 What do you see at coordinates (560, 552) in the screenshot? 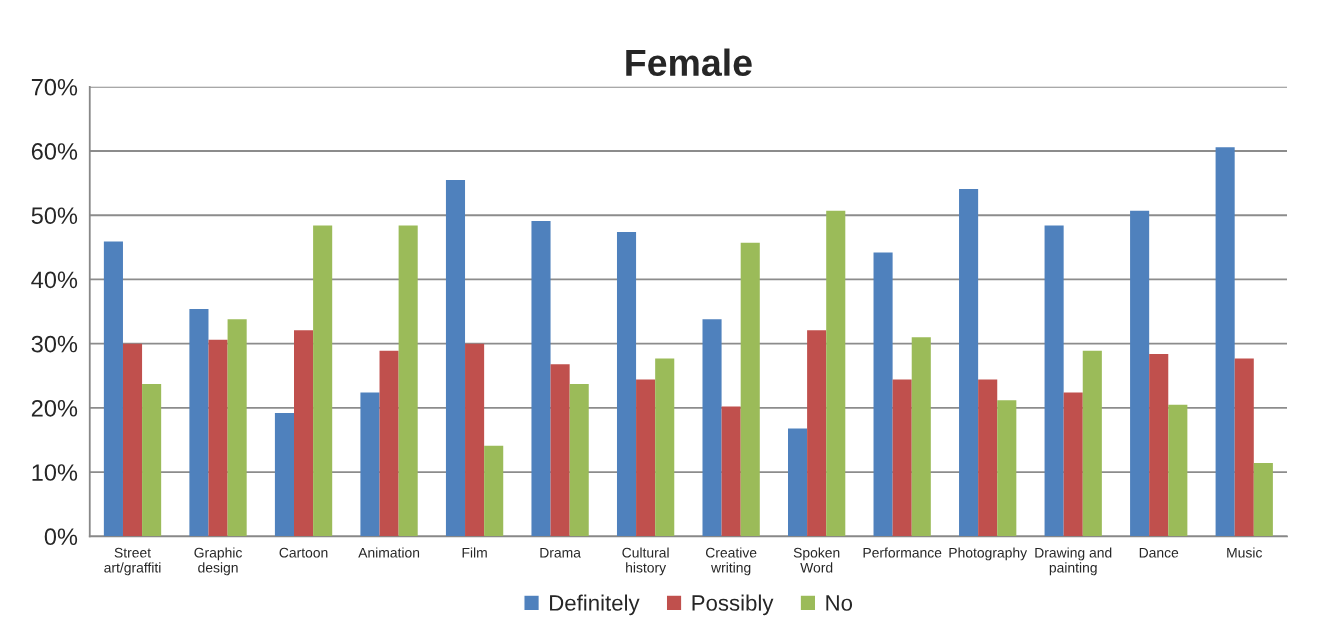
I see `x-tick-label: Drama` at bounding box center [560, 552].